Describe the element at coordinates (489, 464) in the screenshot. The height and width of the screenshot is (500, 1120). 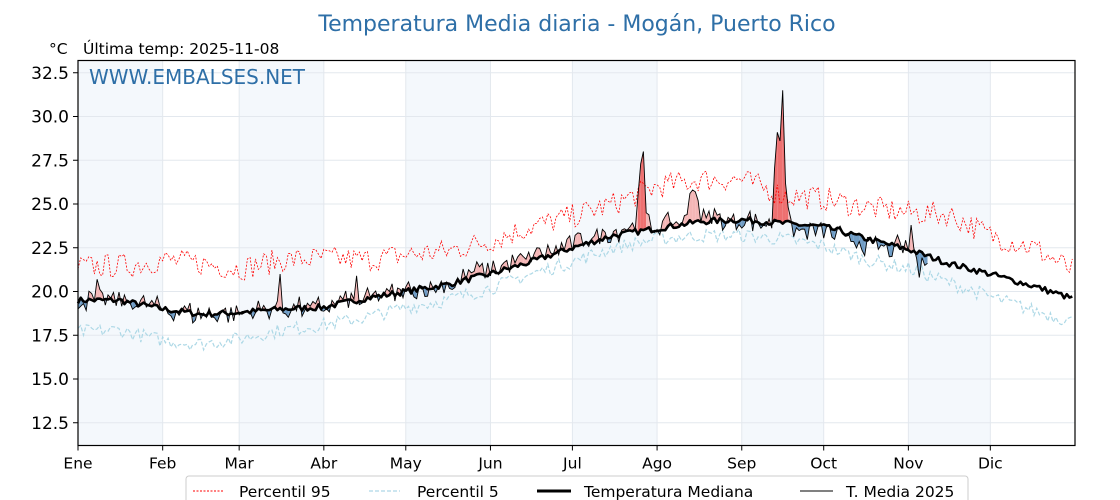
I see `x-tick-label: Jun` at that location.